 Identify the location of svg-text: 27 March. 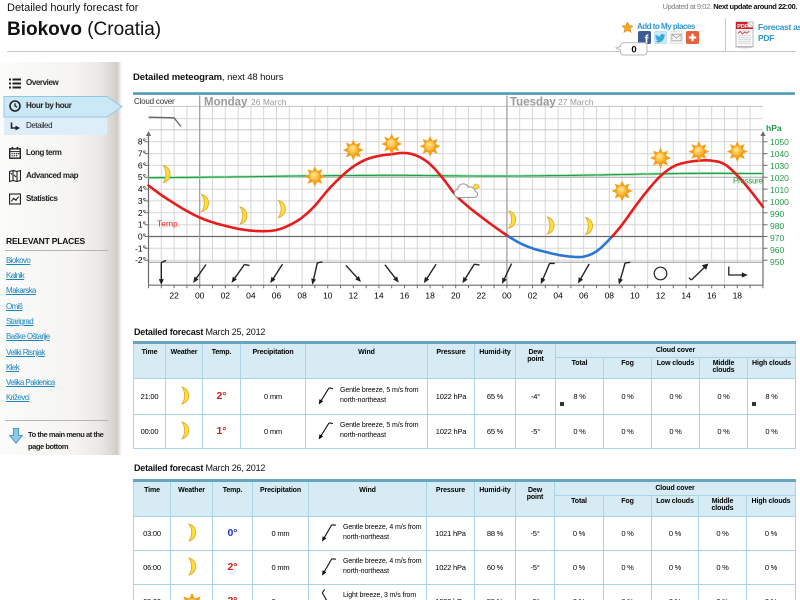
(576, 102).